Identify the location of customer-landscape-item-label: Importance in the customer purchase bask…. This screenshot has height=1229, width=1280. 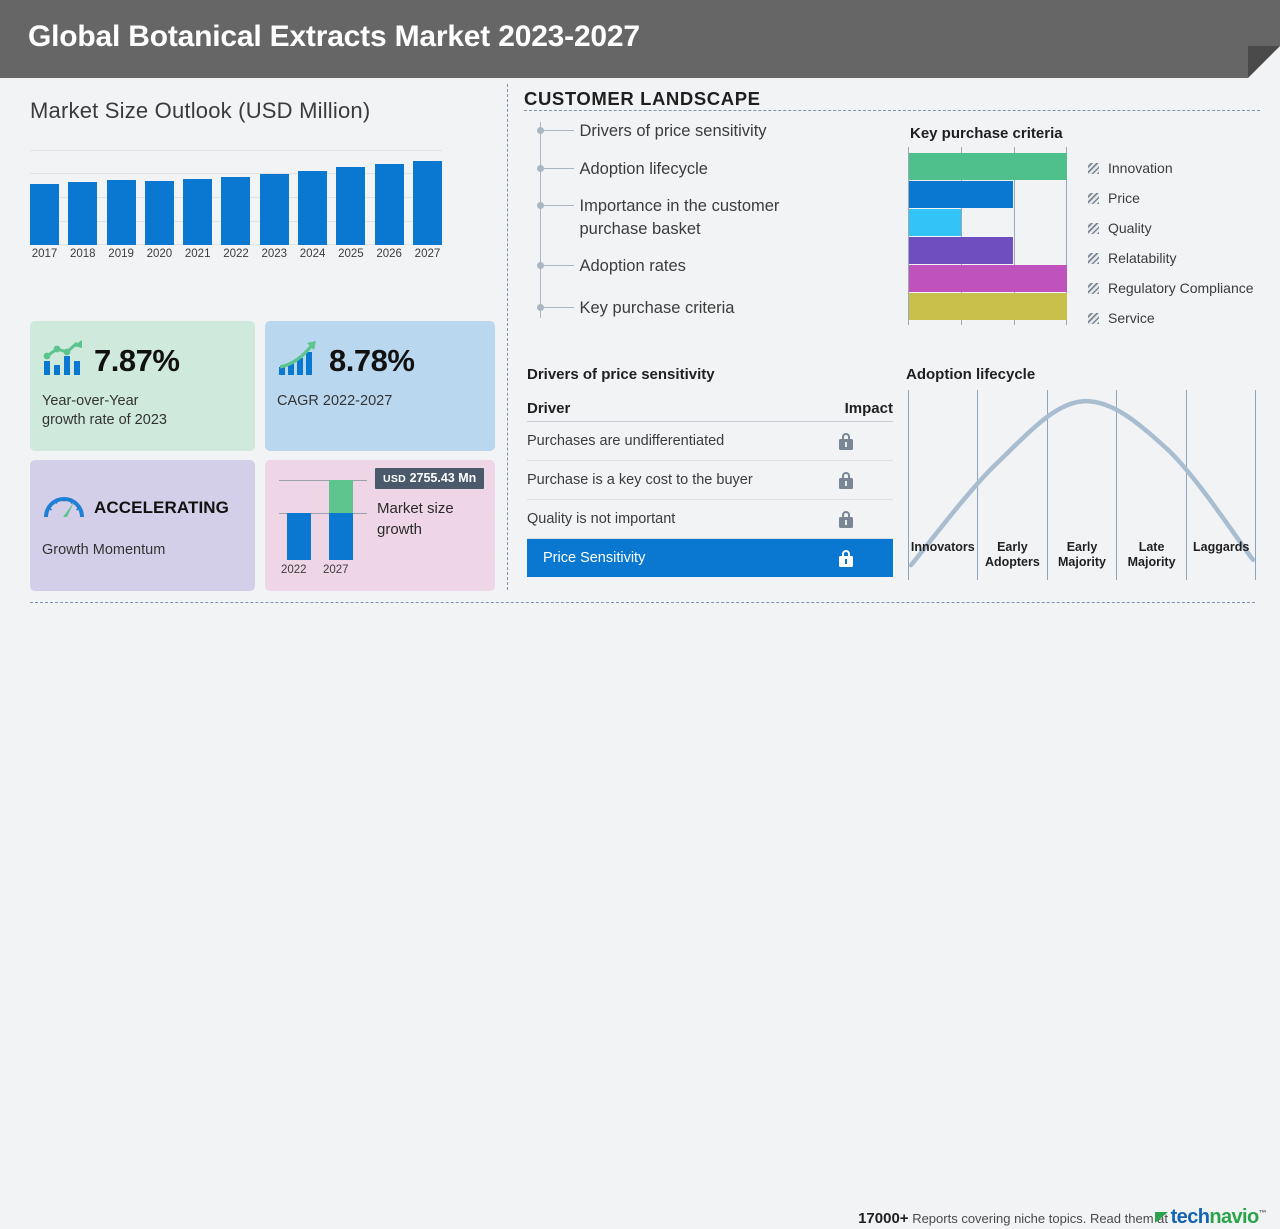
(679, 217).